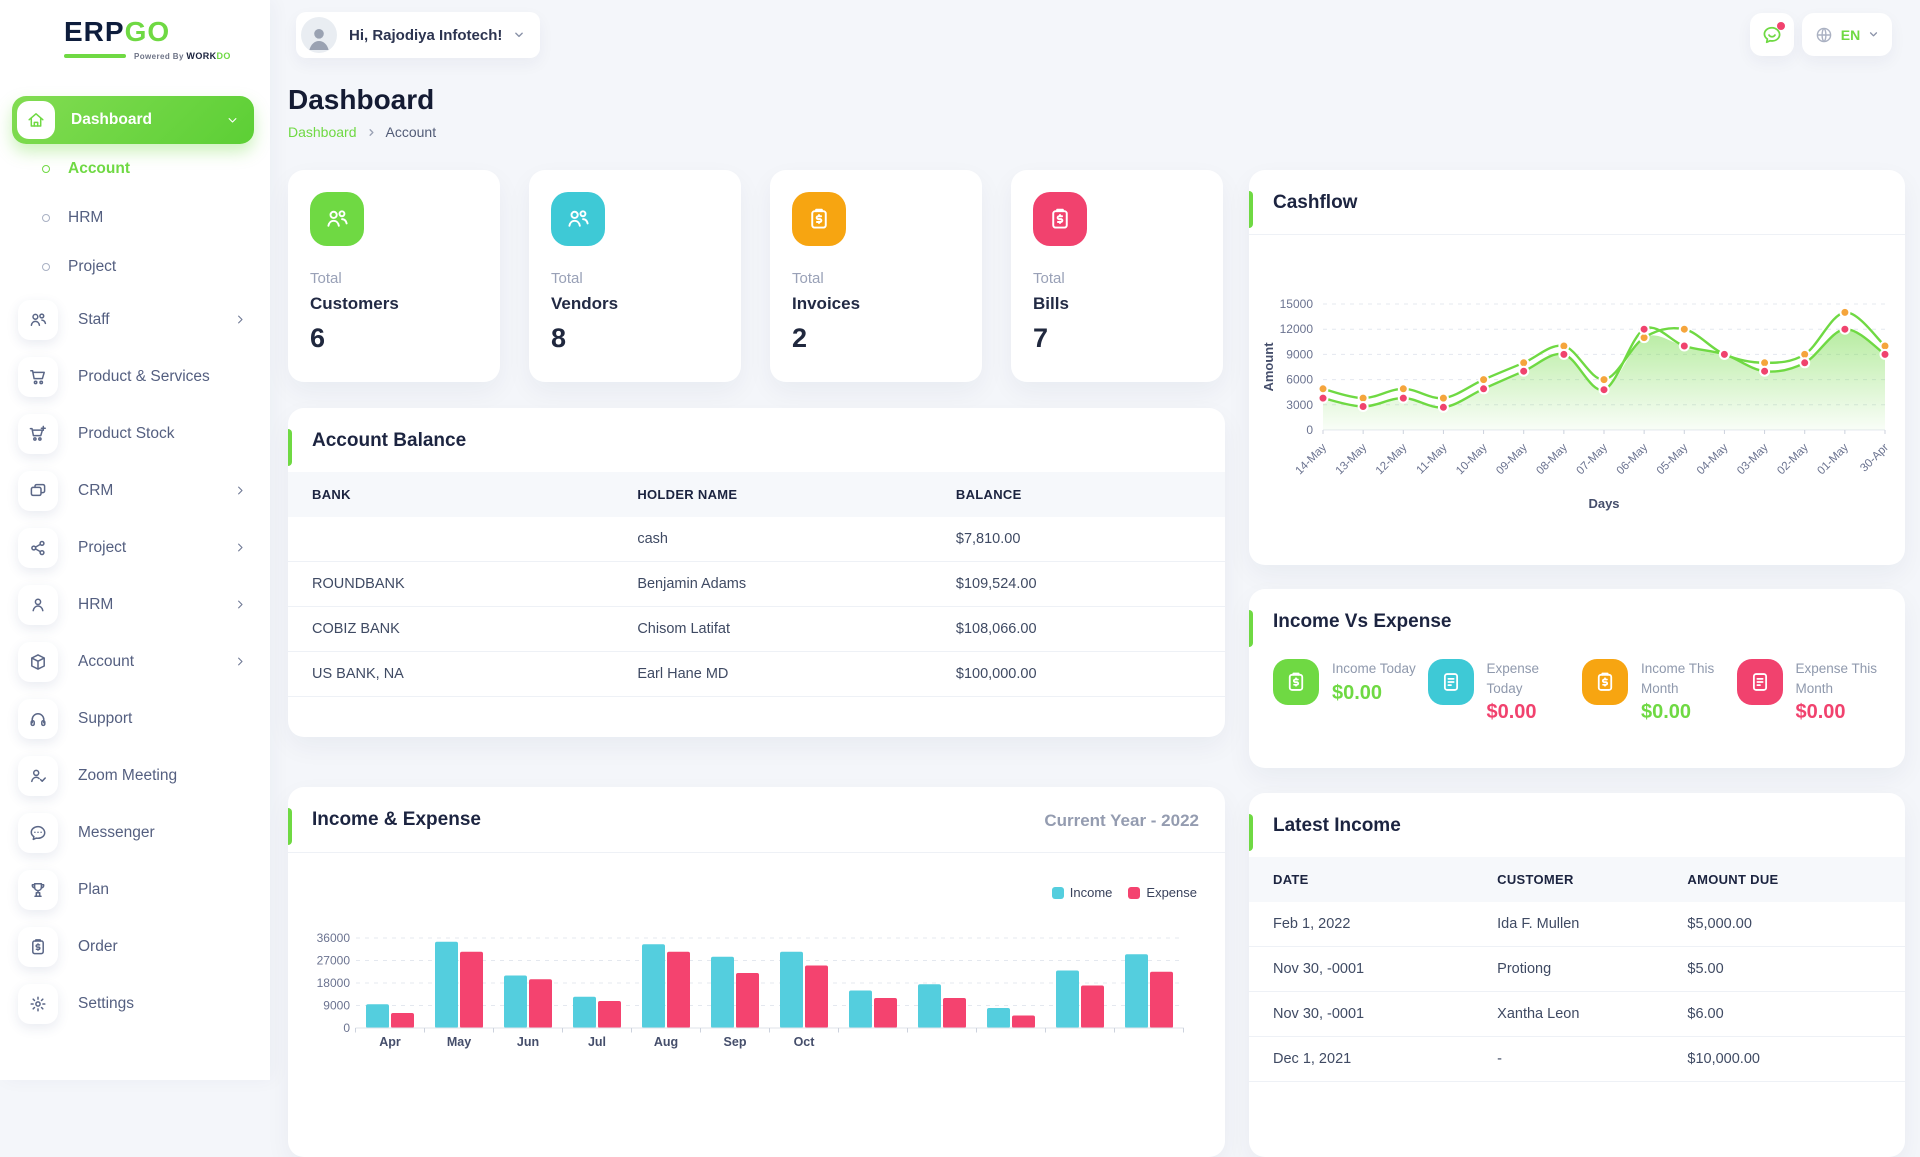  Describe the element at coordinates (1268, 367) in the screenshot. I see `svg-text: Amount` at that location.